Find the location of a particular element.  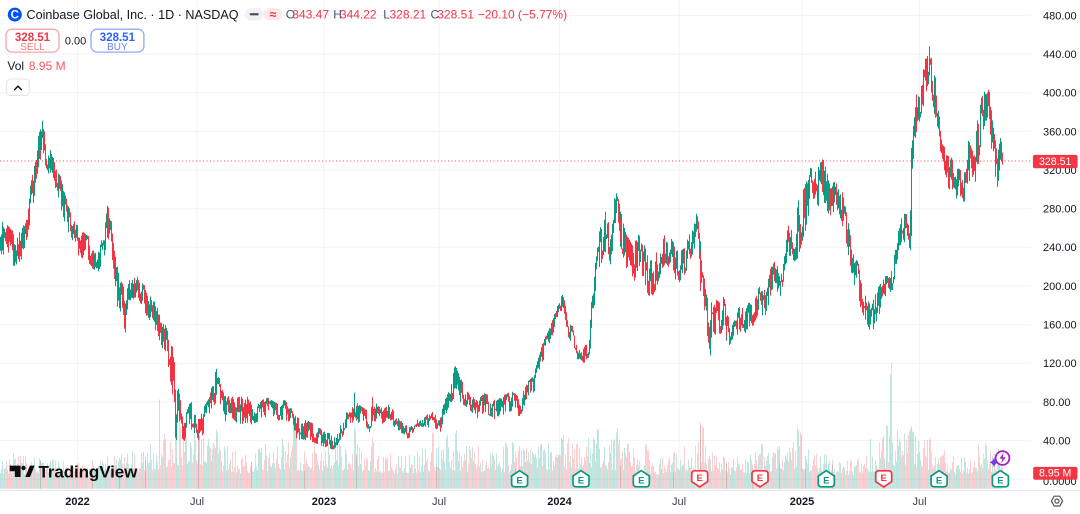

svg-text: 80.00 is located at coordinates (1057, 403).